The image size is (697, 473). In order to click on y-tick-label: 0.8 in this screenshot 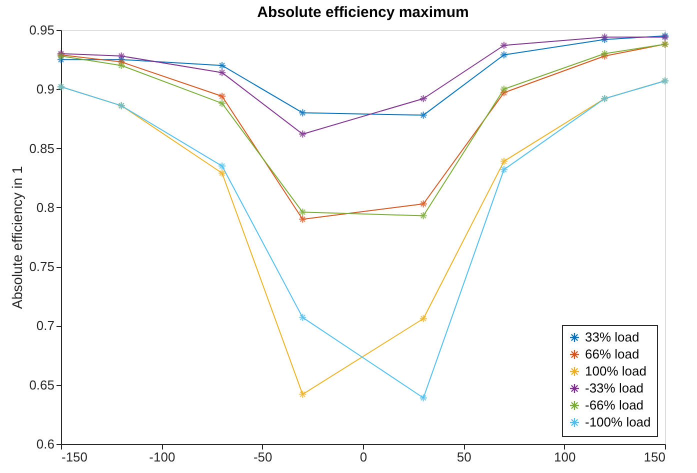, I will do `click(45, 207)`.